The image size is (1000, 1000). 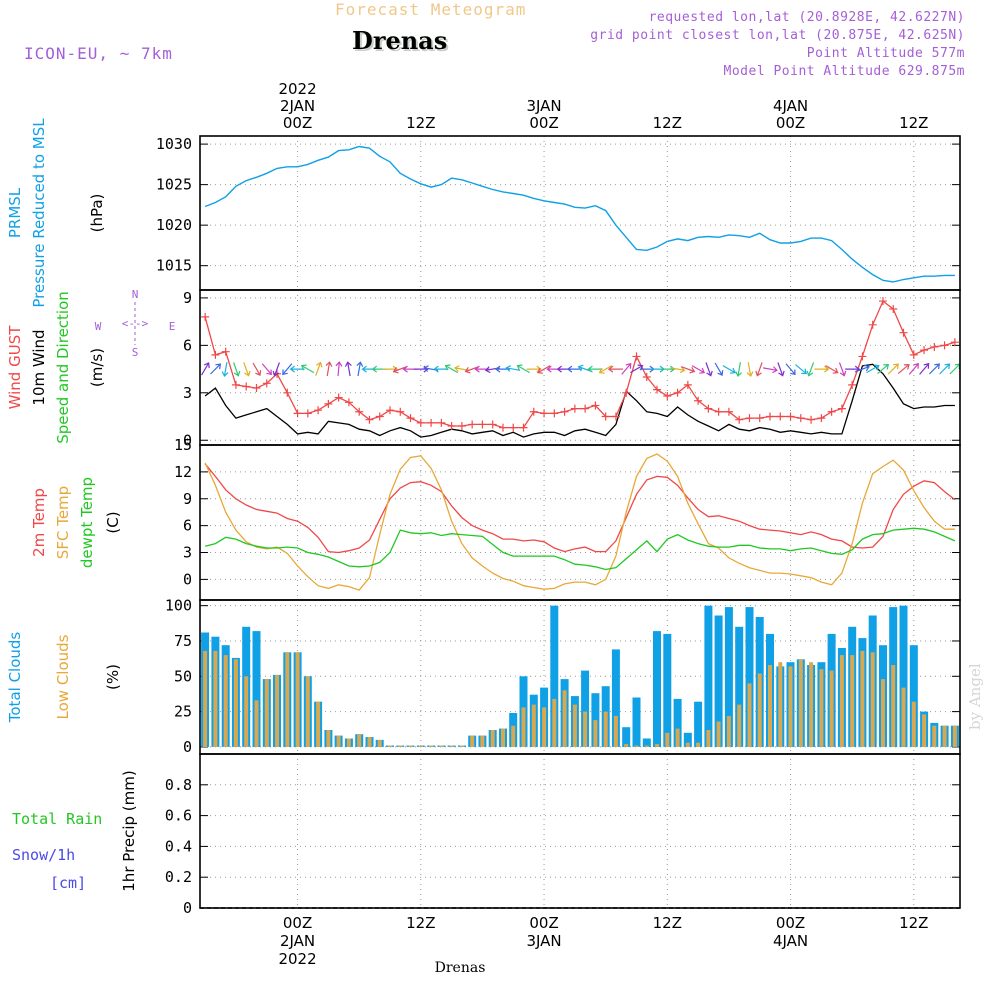 What do you see at coordinates (113, 677) in the screenshot?
I see `panel-label: (%)` at bounding box center [113, 677].